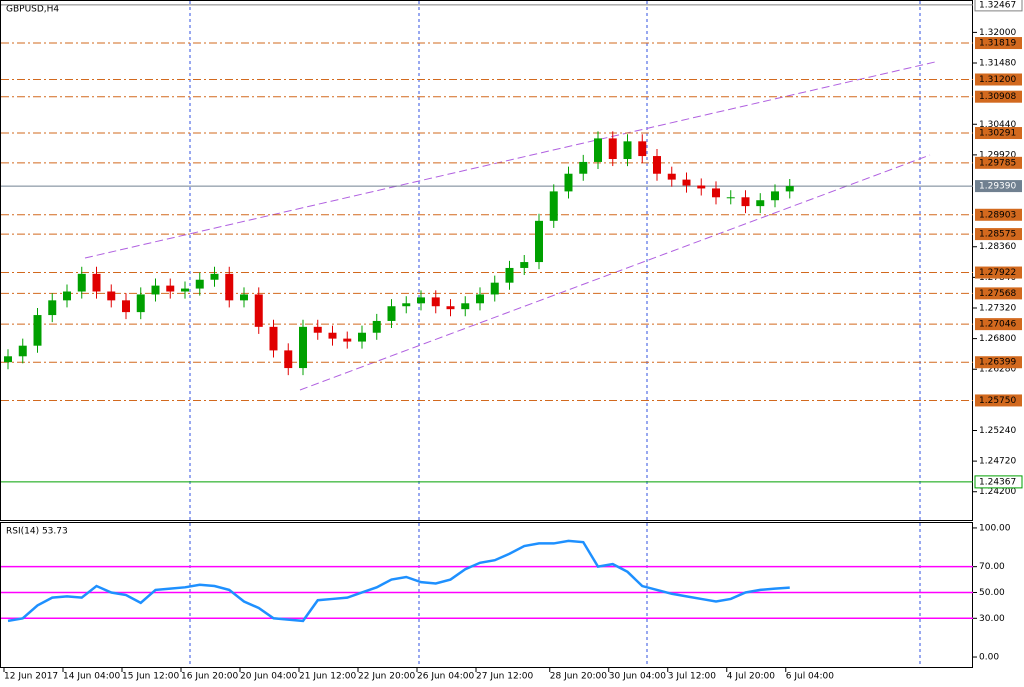 This screenshot has width=1024, height=687. I want to click on x-tick-label: 30 Jun 04:00, so click(637, 677).